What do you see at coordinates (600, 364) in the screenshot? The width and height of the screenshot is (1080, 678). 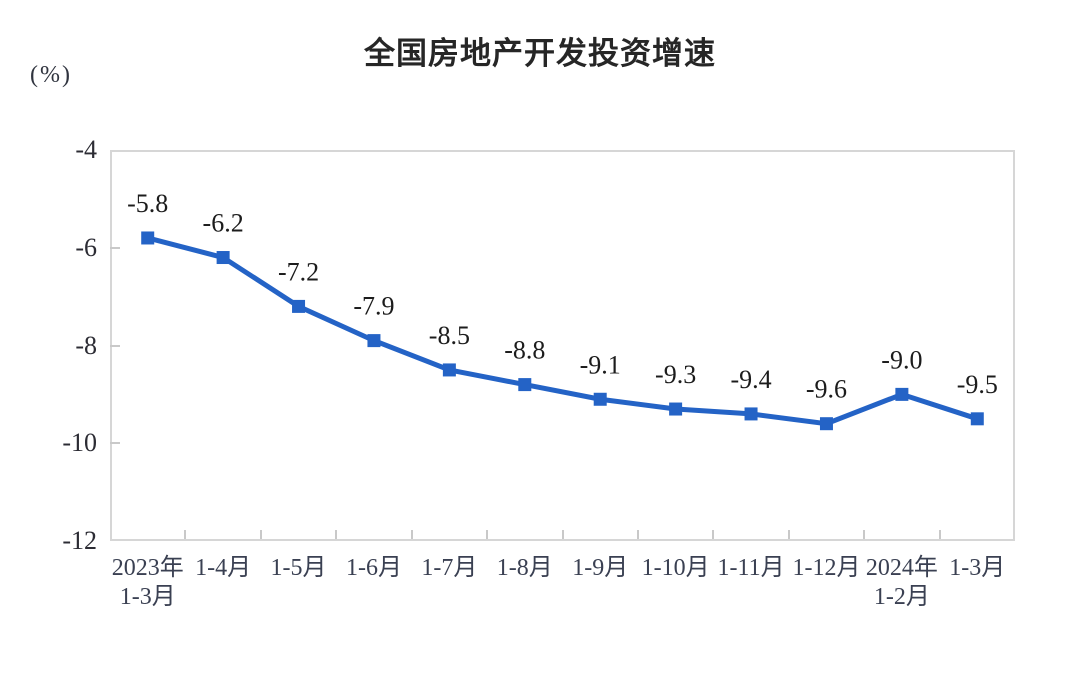 I see `data-point-label: -9.1` at bounding box center [600, 364].